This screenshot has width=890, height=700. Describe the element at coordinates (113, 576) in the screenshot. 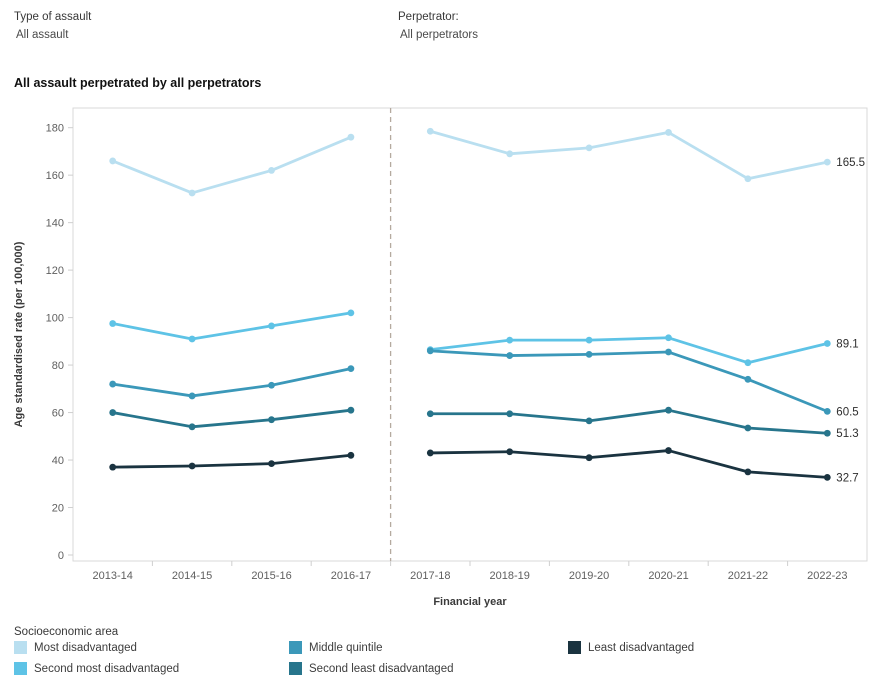

I see `x-tick-label: 2013-14` at that location.